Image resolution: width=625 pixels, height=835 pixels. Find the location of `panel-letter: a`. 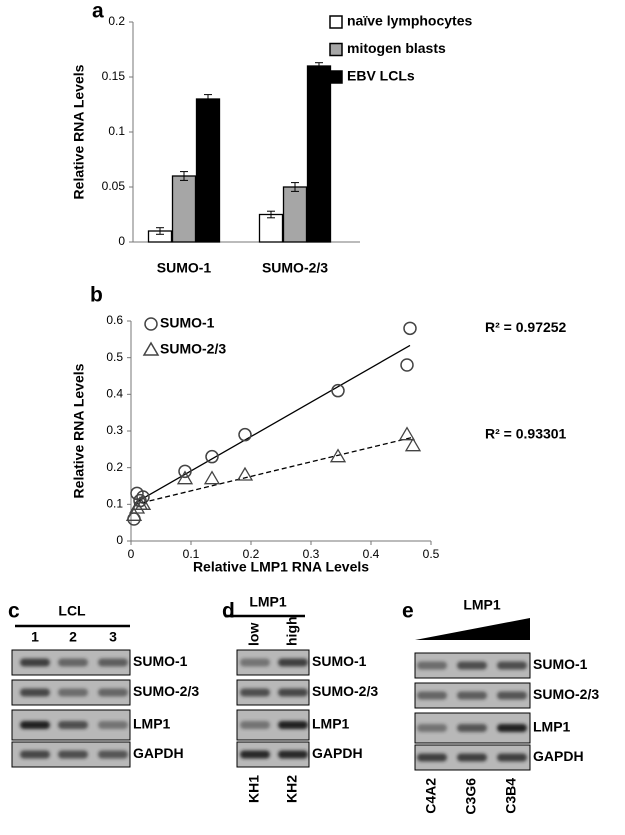

panel-letter: a is located at coordinates (98, 11).